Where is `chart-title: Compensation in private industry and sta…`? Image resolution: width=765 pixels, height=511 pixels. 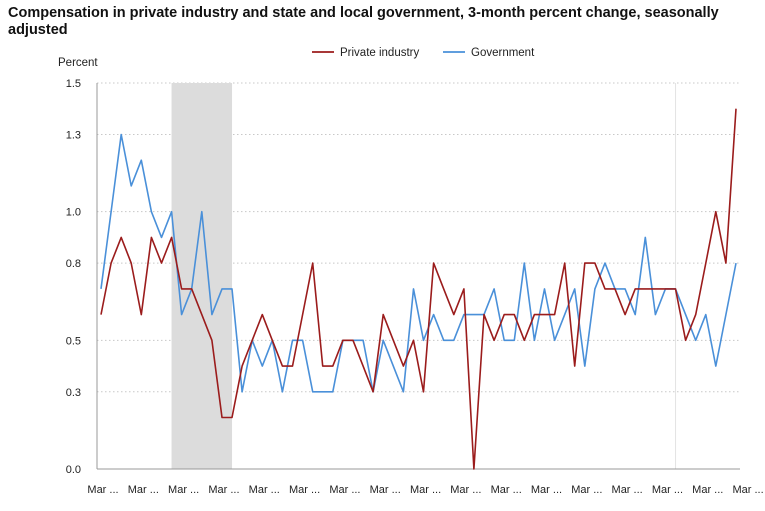 chart-title: Compensation in private industry and sta… is located at coordinates (363, 21).